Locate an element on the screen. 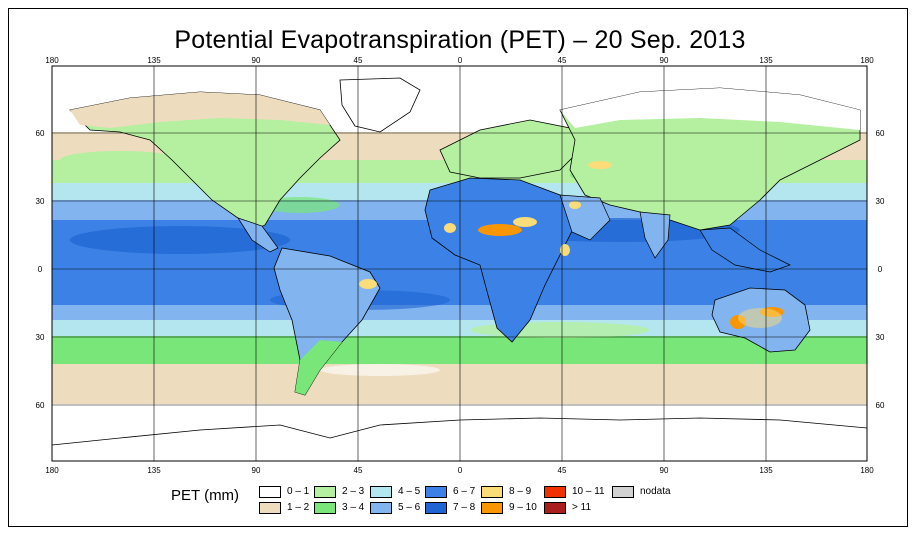  lon-tick-label-bottom: 0 is located at coordinates (460, 470).